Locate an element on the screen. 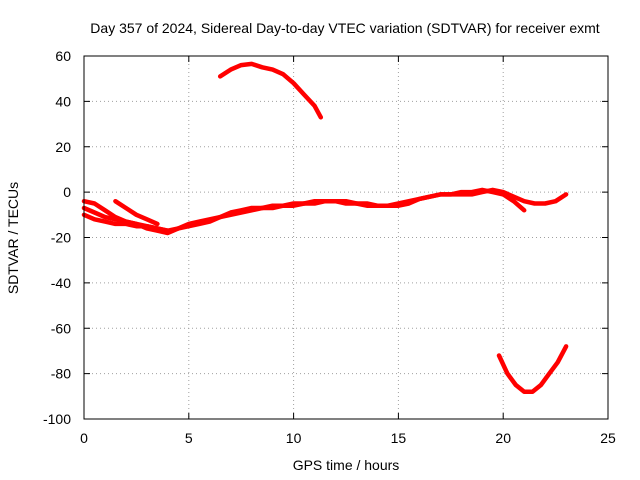 This screenshot has height=480, width=640. y-tick-label: 60 is located at coordinates (63, 56).